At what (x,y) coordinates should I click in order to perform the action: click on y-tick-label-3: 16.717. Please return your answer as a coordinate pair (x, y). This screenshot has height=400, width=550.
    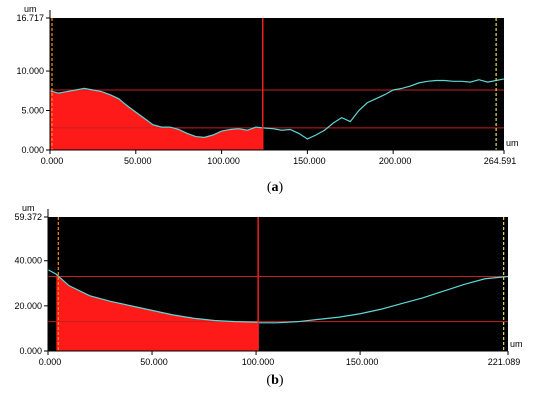
    Looking at the image, I should click on (30, 18).